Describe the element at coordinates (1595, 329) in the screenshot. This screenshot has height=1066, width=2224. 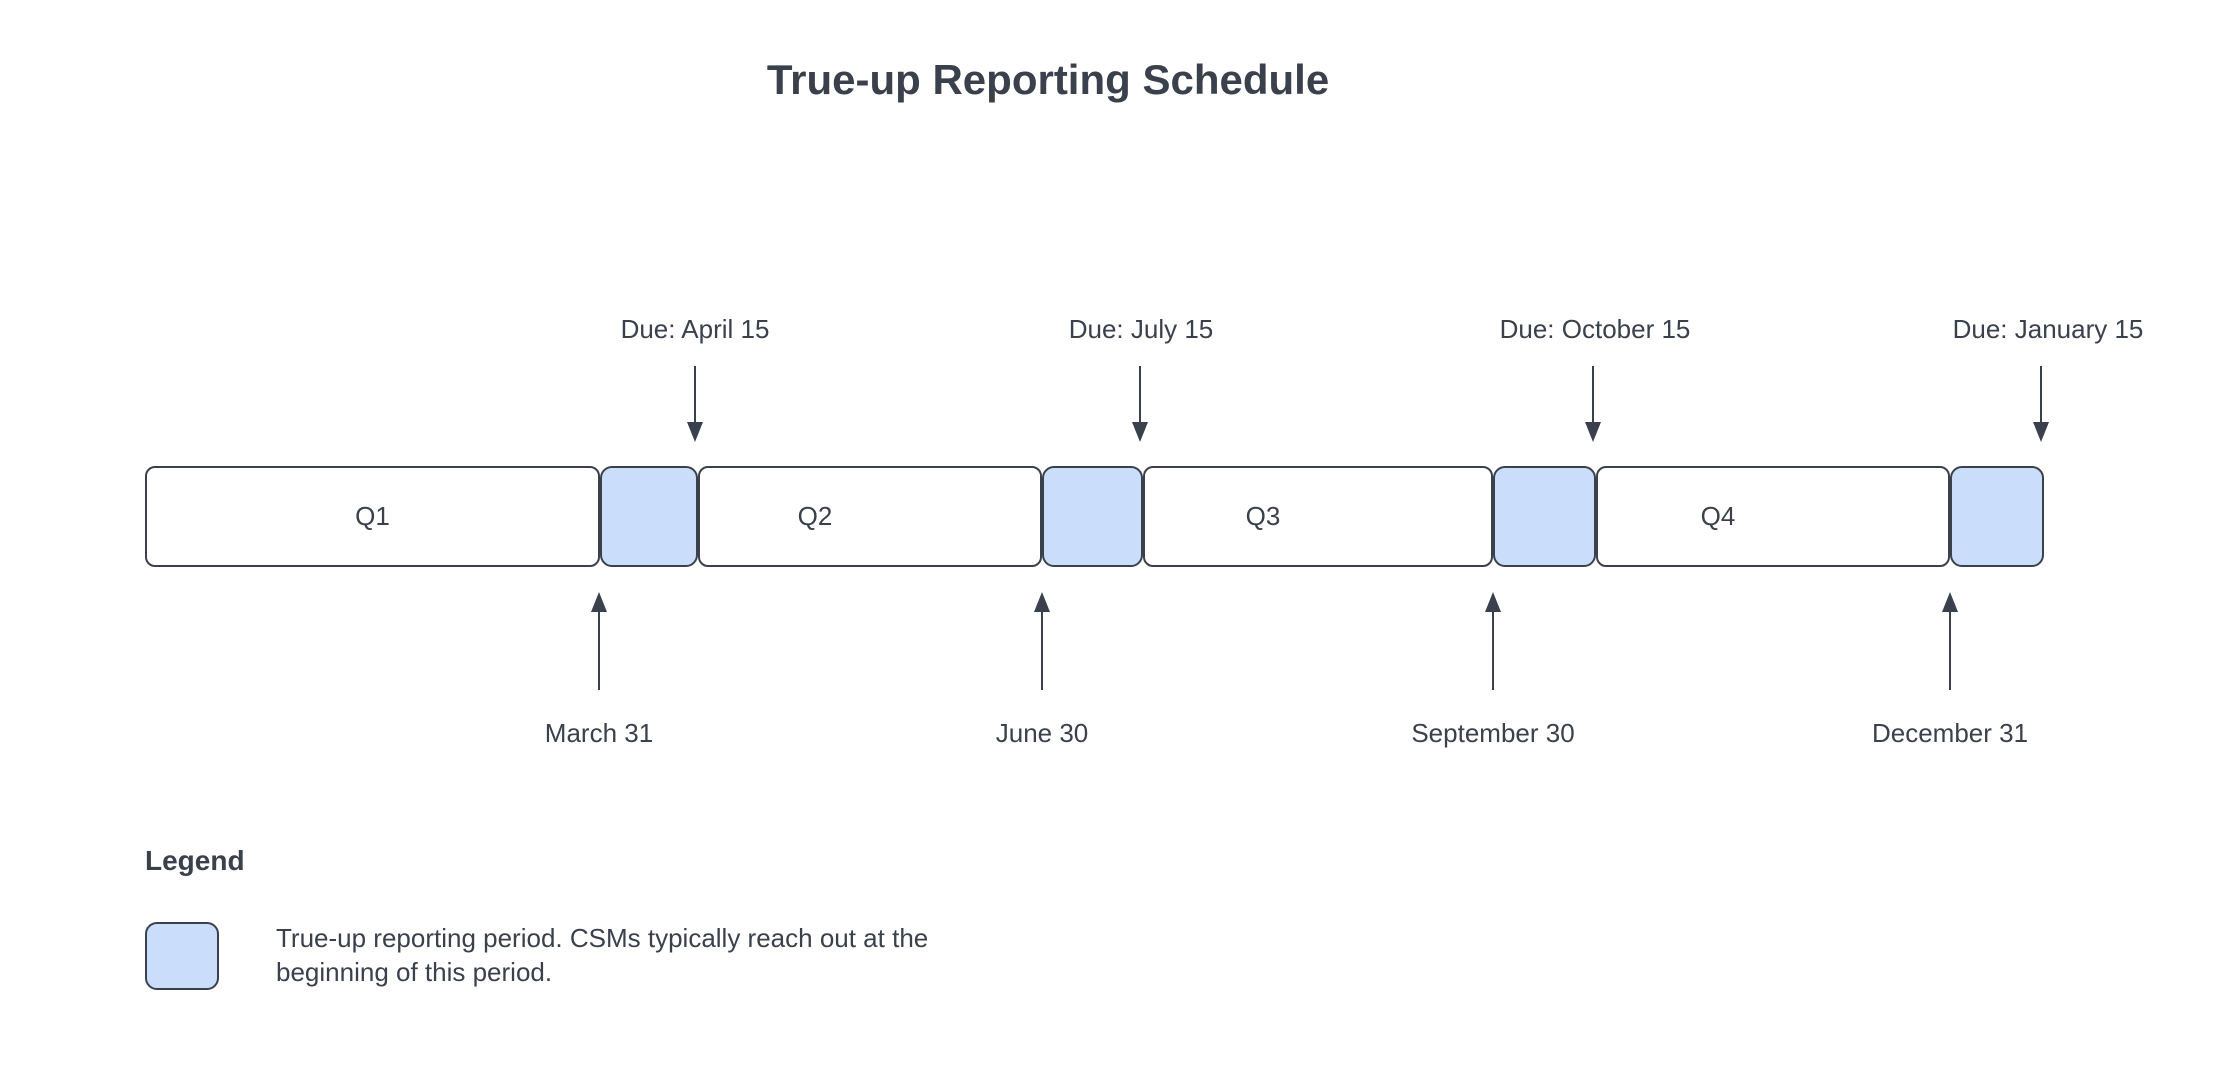
I see `due-date-label: Due: October 15` at that location.